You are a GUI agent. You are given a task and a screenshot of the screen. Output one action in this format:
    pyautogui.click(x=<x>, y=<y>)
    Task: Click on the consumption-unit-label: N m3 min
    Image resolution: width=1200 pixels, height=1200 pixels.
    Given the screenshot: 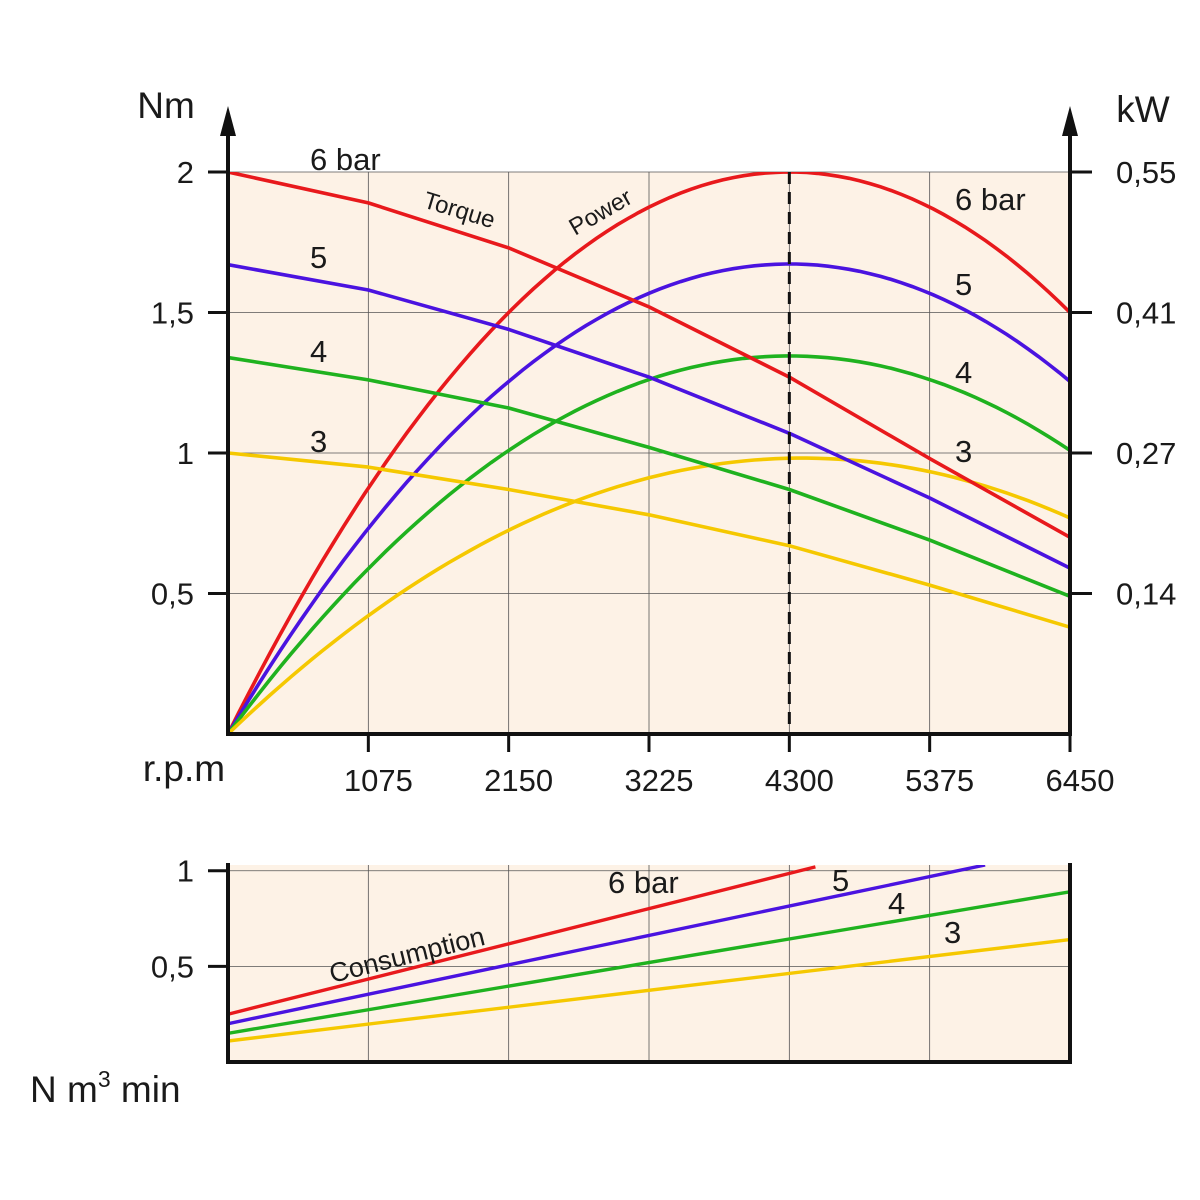 What is the action you would take?
    pyautogui.click(x=105, y=1088)
    